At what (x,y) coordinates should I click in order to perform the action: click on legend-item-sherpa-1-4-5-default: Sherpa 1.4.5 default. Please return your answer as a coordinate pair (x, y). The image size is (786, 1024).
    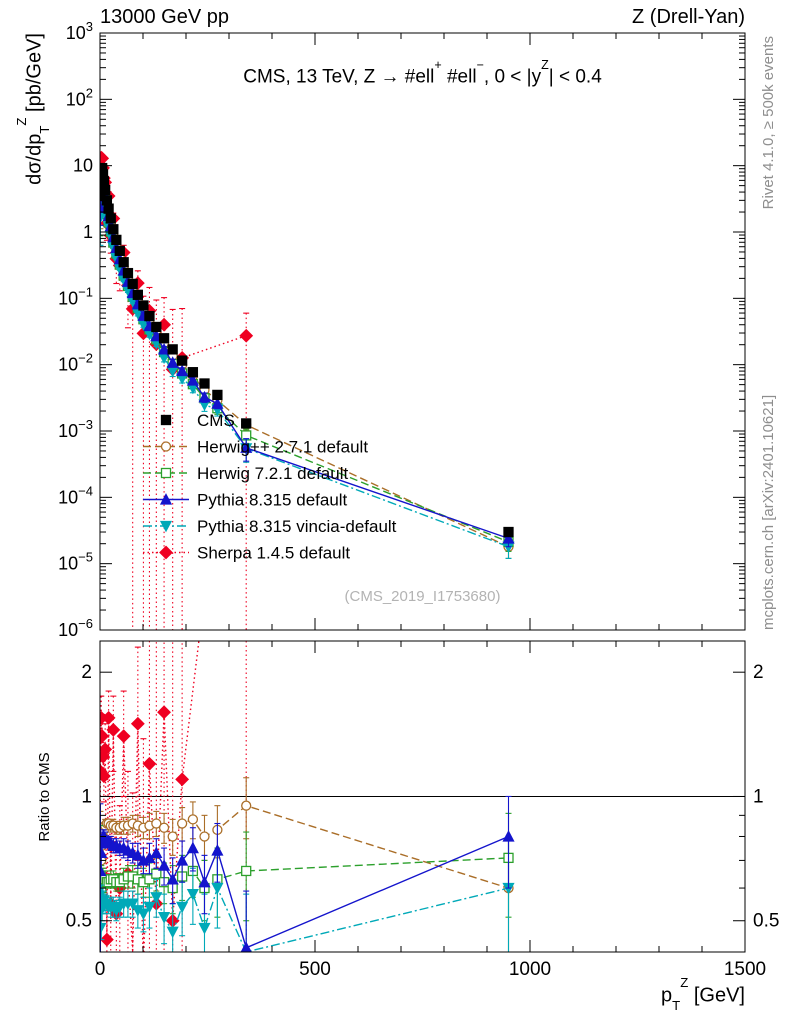
    Looking at the image, I should click on (246, 553).